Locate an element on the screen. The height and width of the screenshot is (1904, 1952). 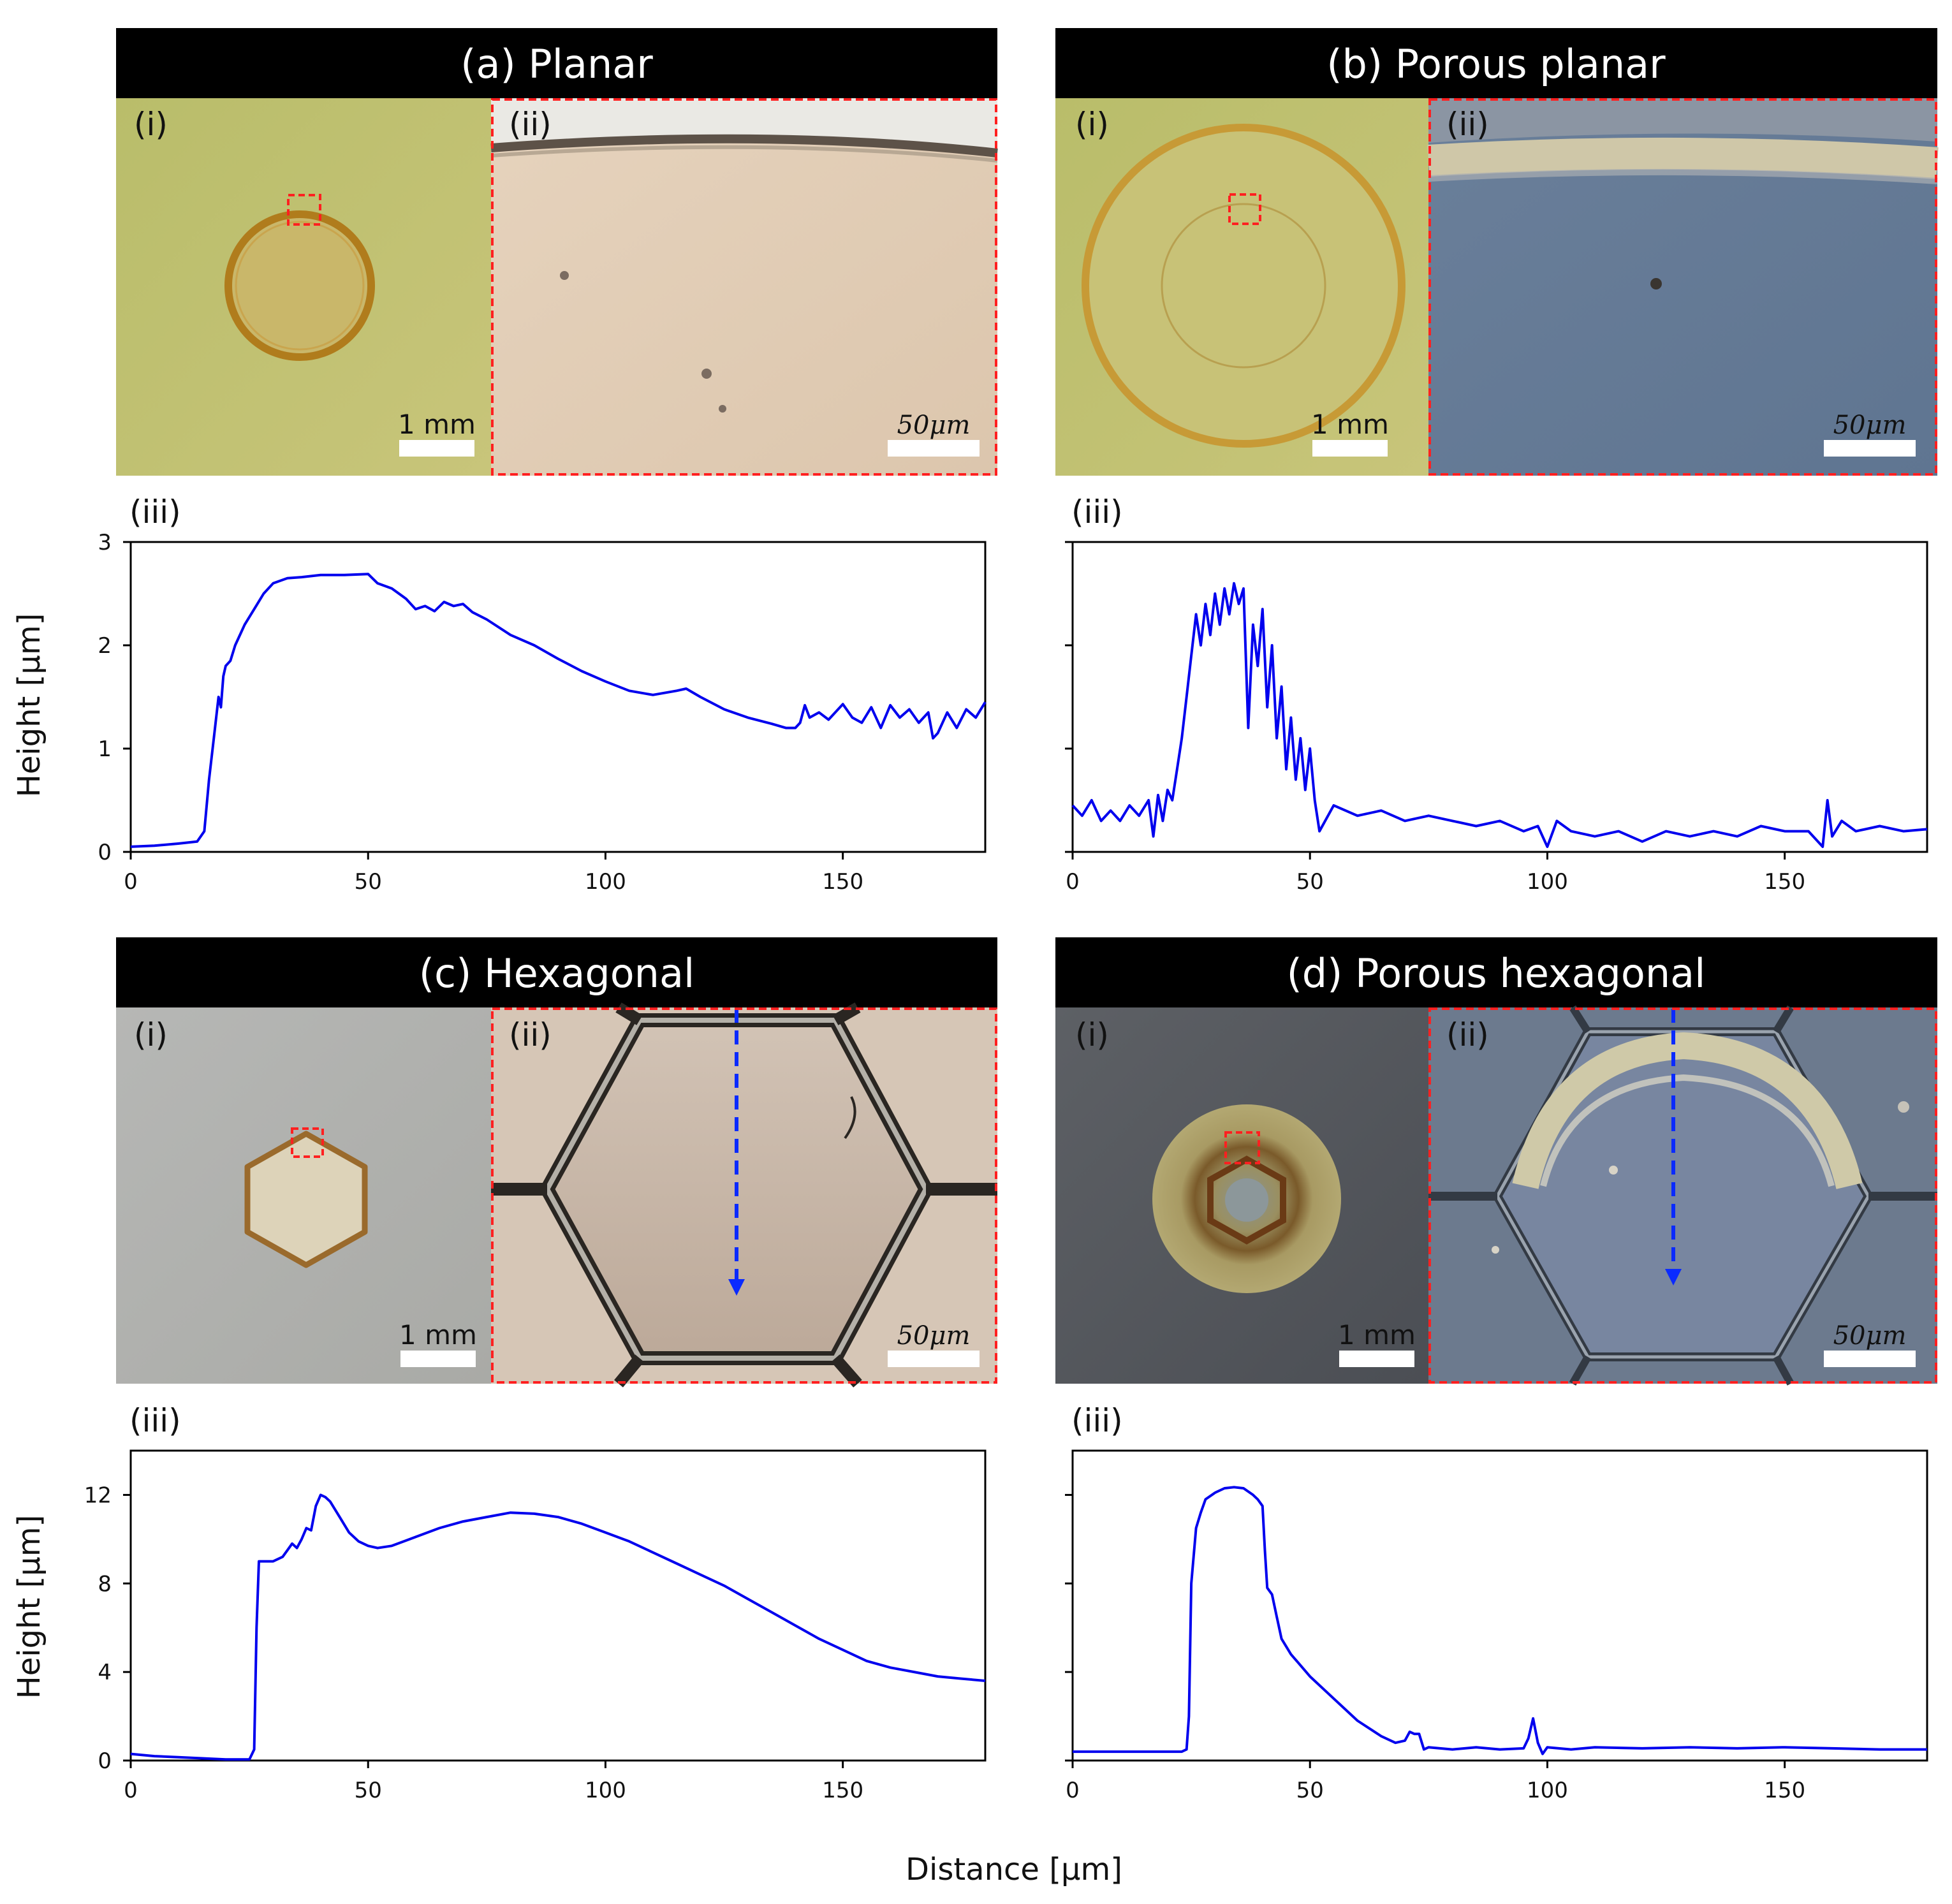
panel-d-title: (d) Porous hexagonal is located at coordinates (1496, 973).